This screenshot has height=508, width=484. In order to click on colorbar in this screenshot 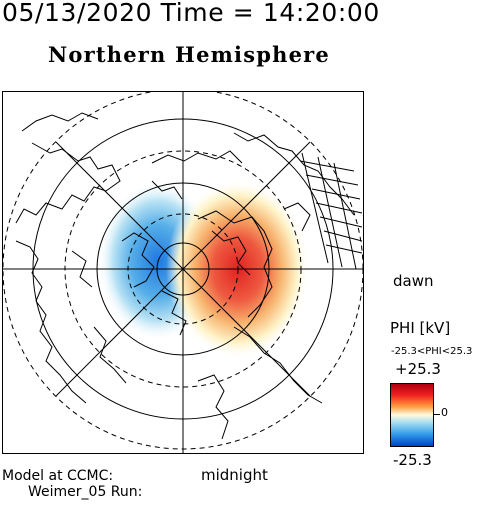, I will do `click(412, 415)`.